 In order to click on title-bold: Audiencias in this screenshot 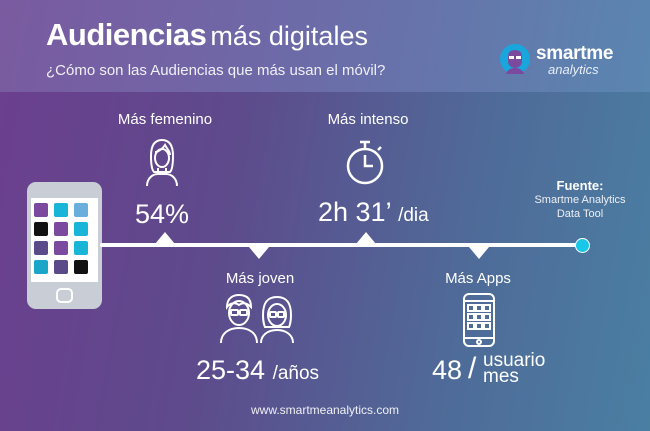, I will do `click(126, 34)`.